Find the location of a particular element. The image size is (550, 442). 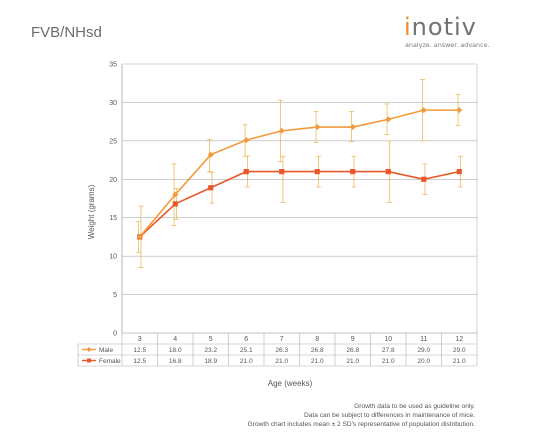

x-tick-label: 7 is located at coordinates (282, 339).